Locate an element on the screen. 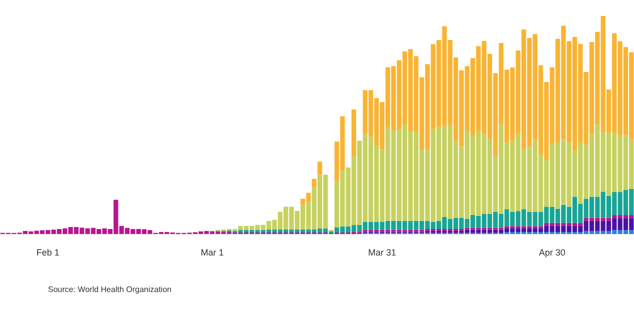 This screenshot has height=322, width=634. x-tick-label: Mar 31 is located at coordinates (382, 253).